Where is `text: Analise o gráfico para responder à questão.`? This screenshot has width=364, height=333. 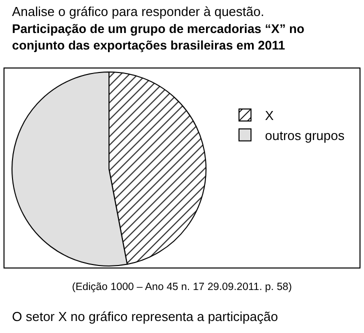
text: Analise o gráfico para responder à questão. is located at coordinates (138, 11).